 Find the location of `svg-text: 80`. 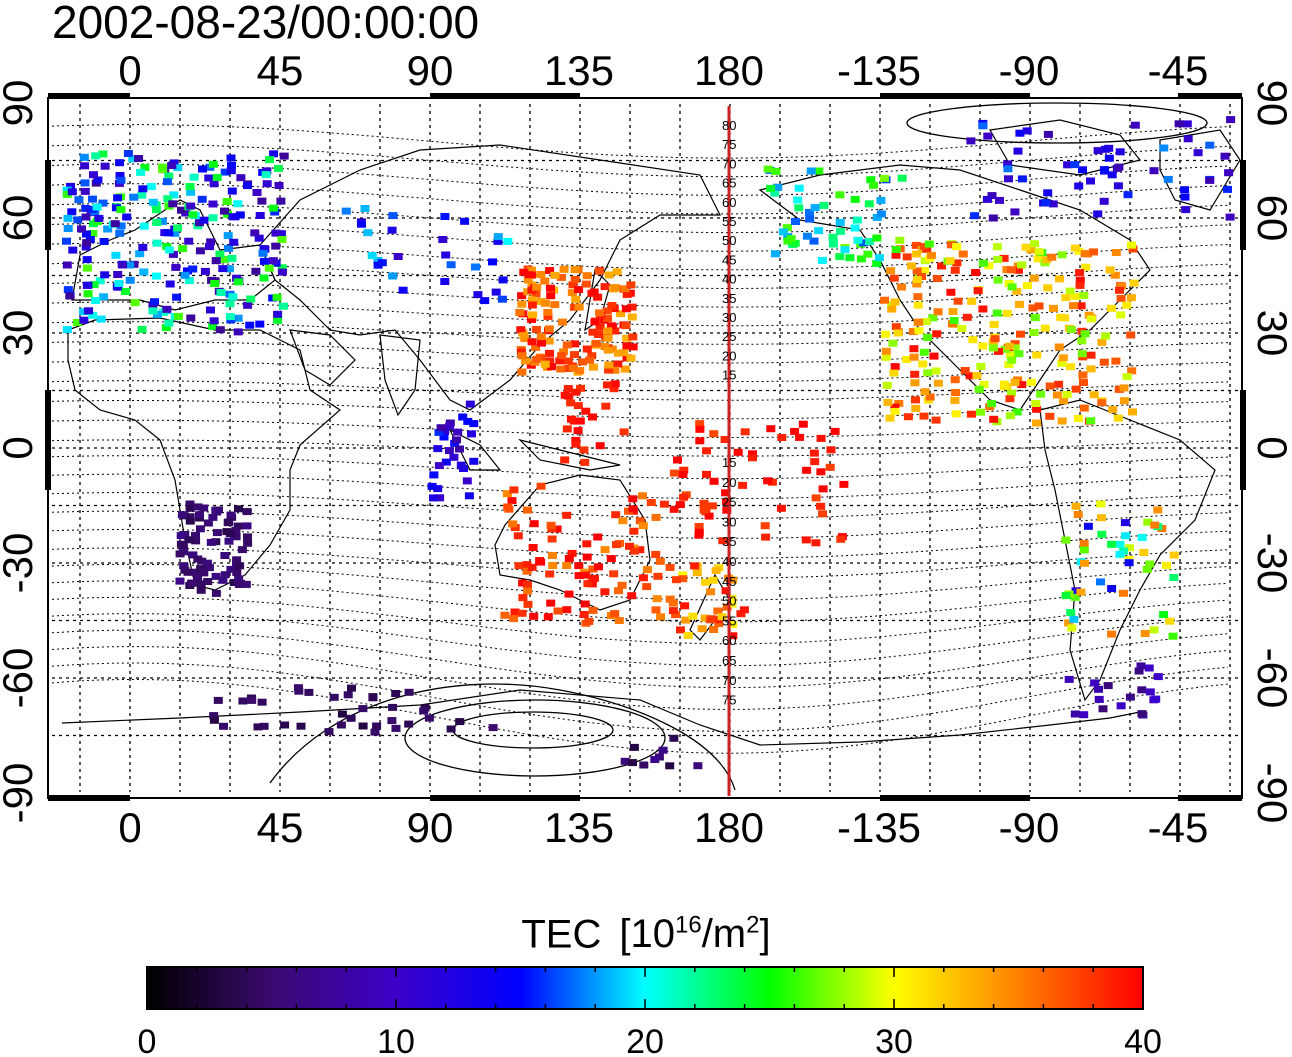

svg-text: 80 is located at coordinates (729, 125).